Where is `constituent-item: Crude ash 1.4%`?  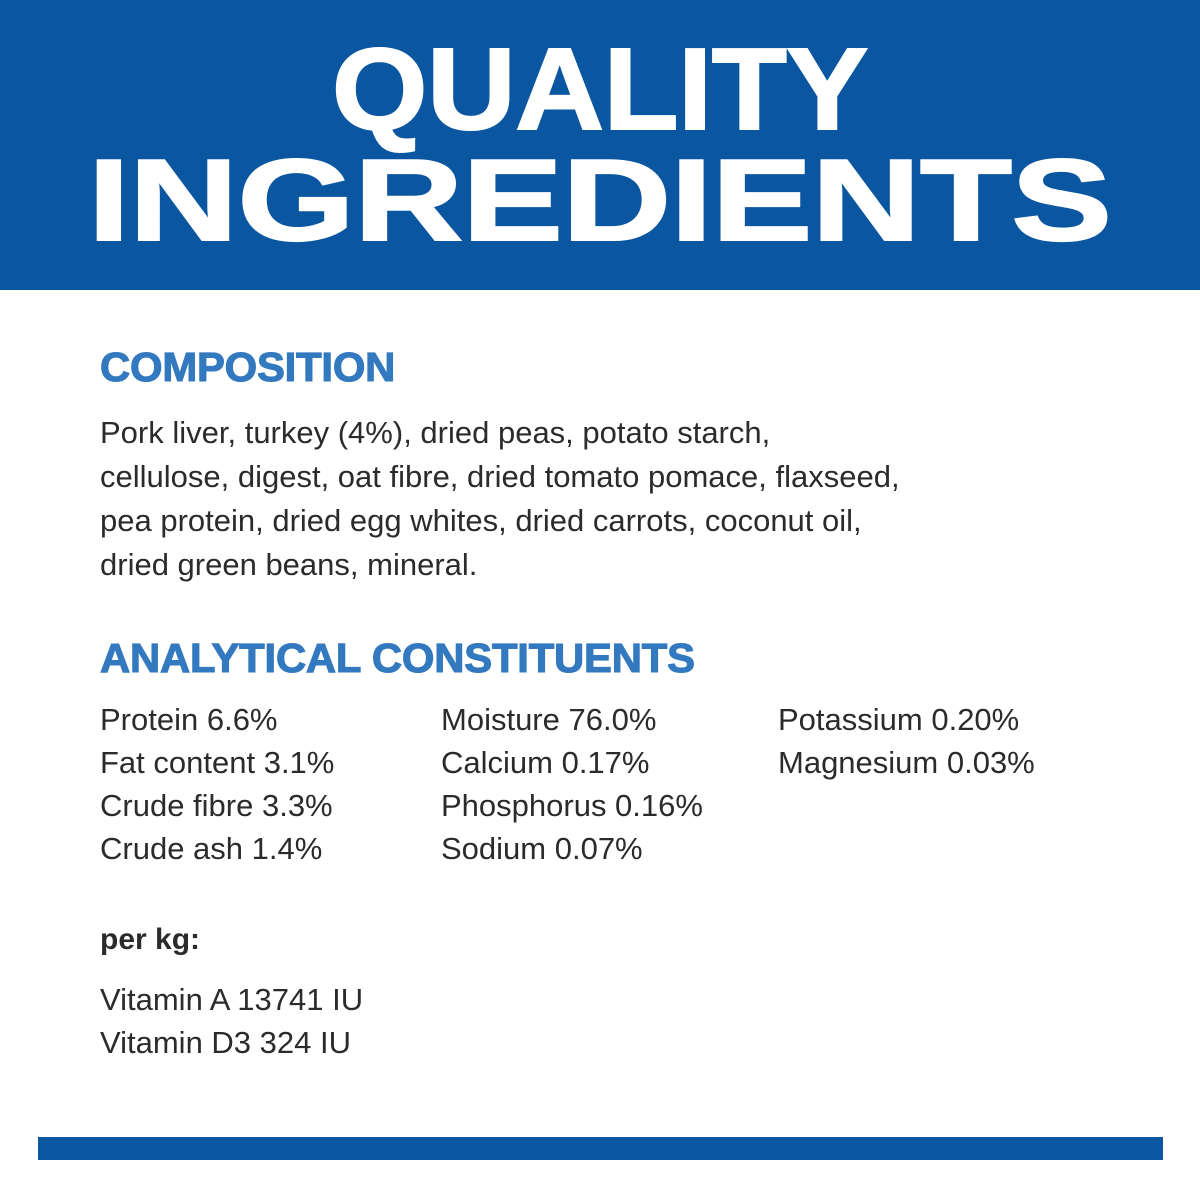 constituent-item: Crude ash 1.4% is located at coordinates (211, 849).